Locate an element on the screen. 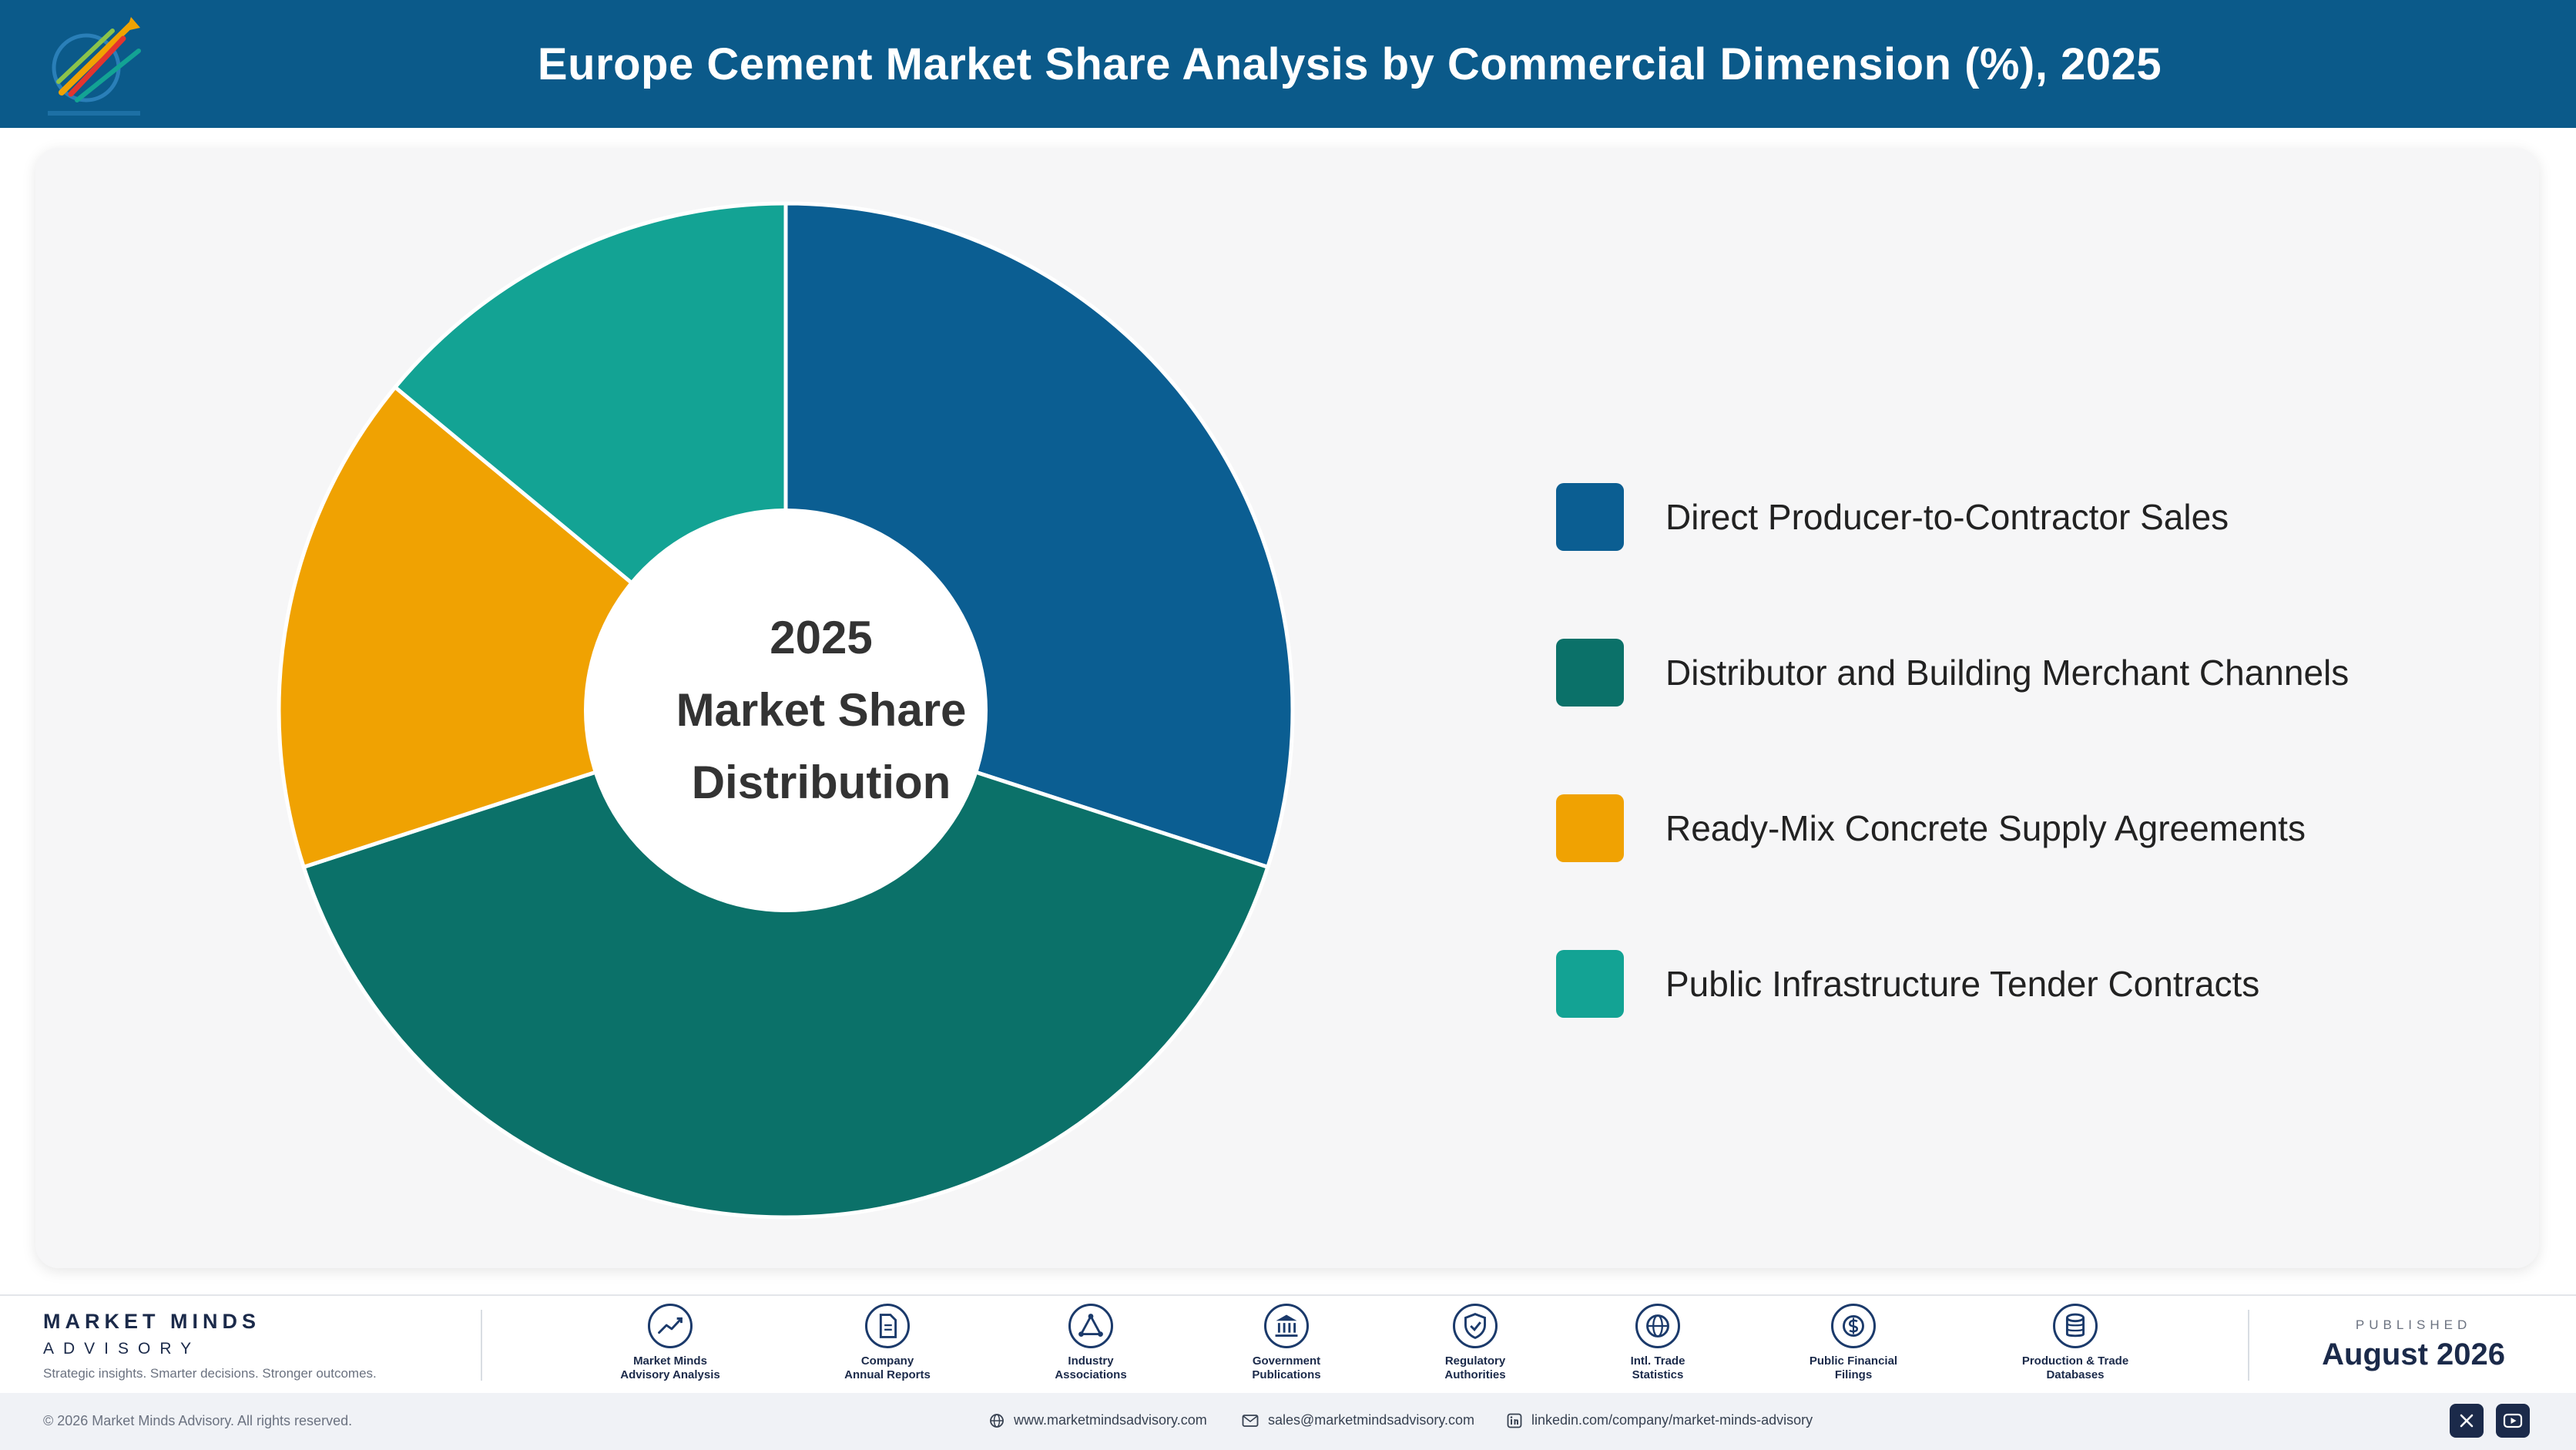 The image size is (2576, 1450). source-item: Regulatory Authorities is located at coordinates (1475, 1343).